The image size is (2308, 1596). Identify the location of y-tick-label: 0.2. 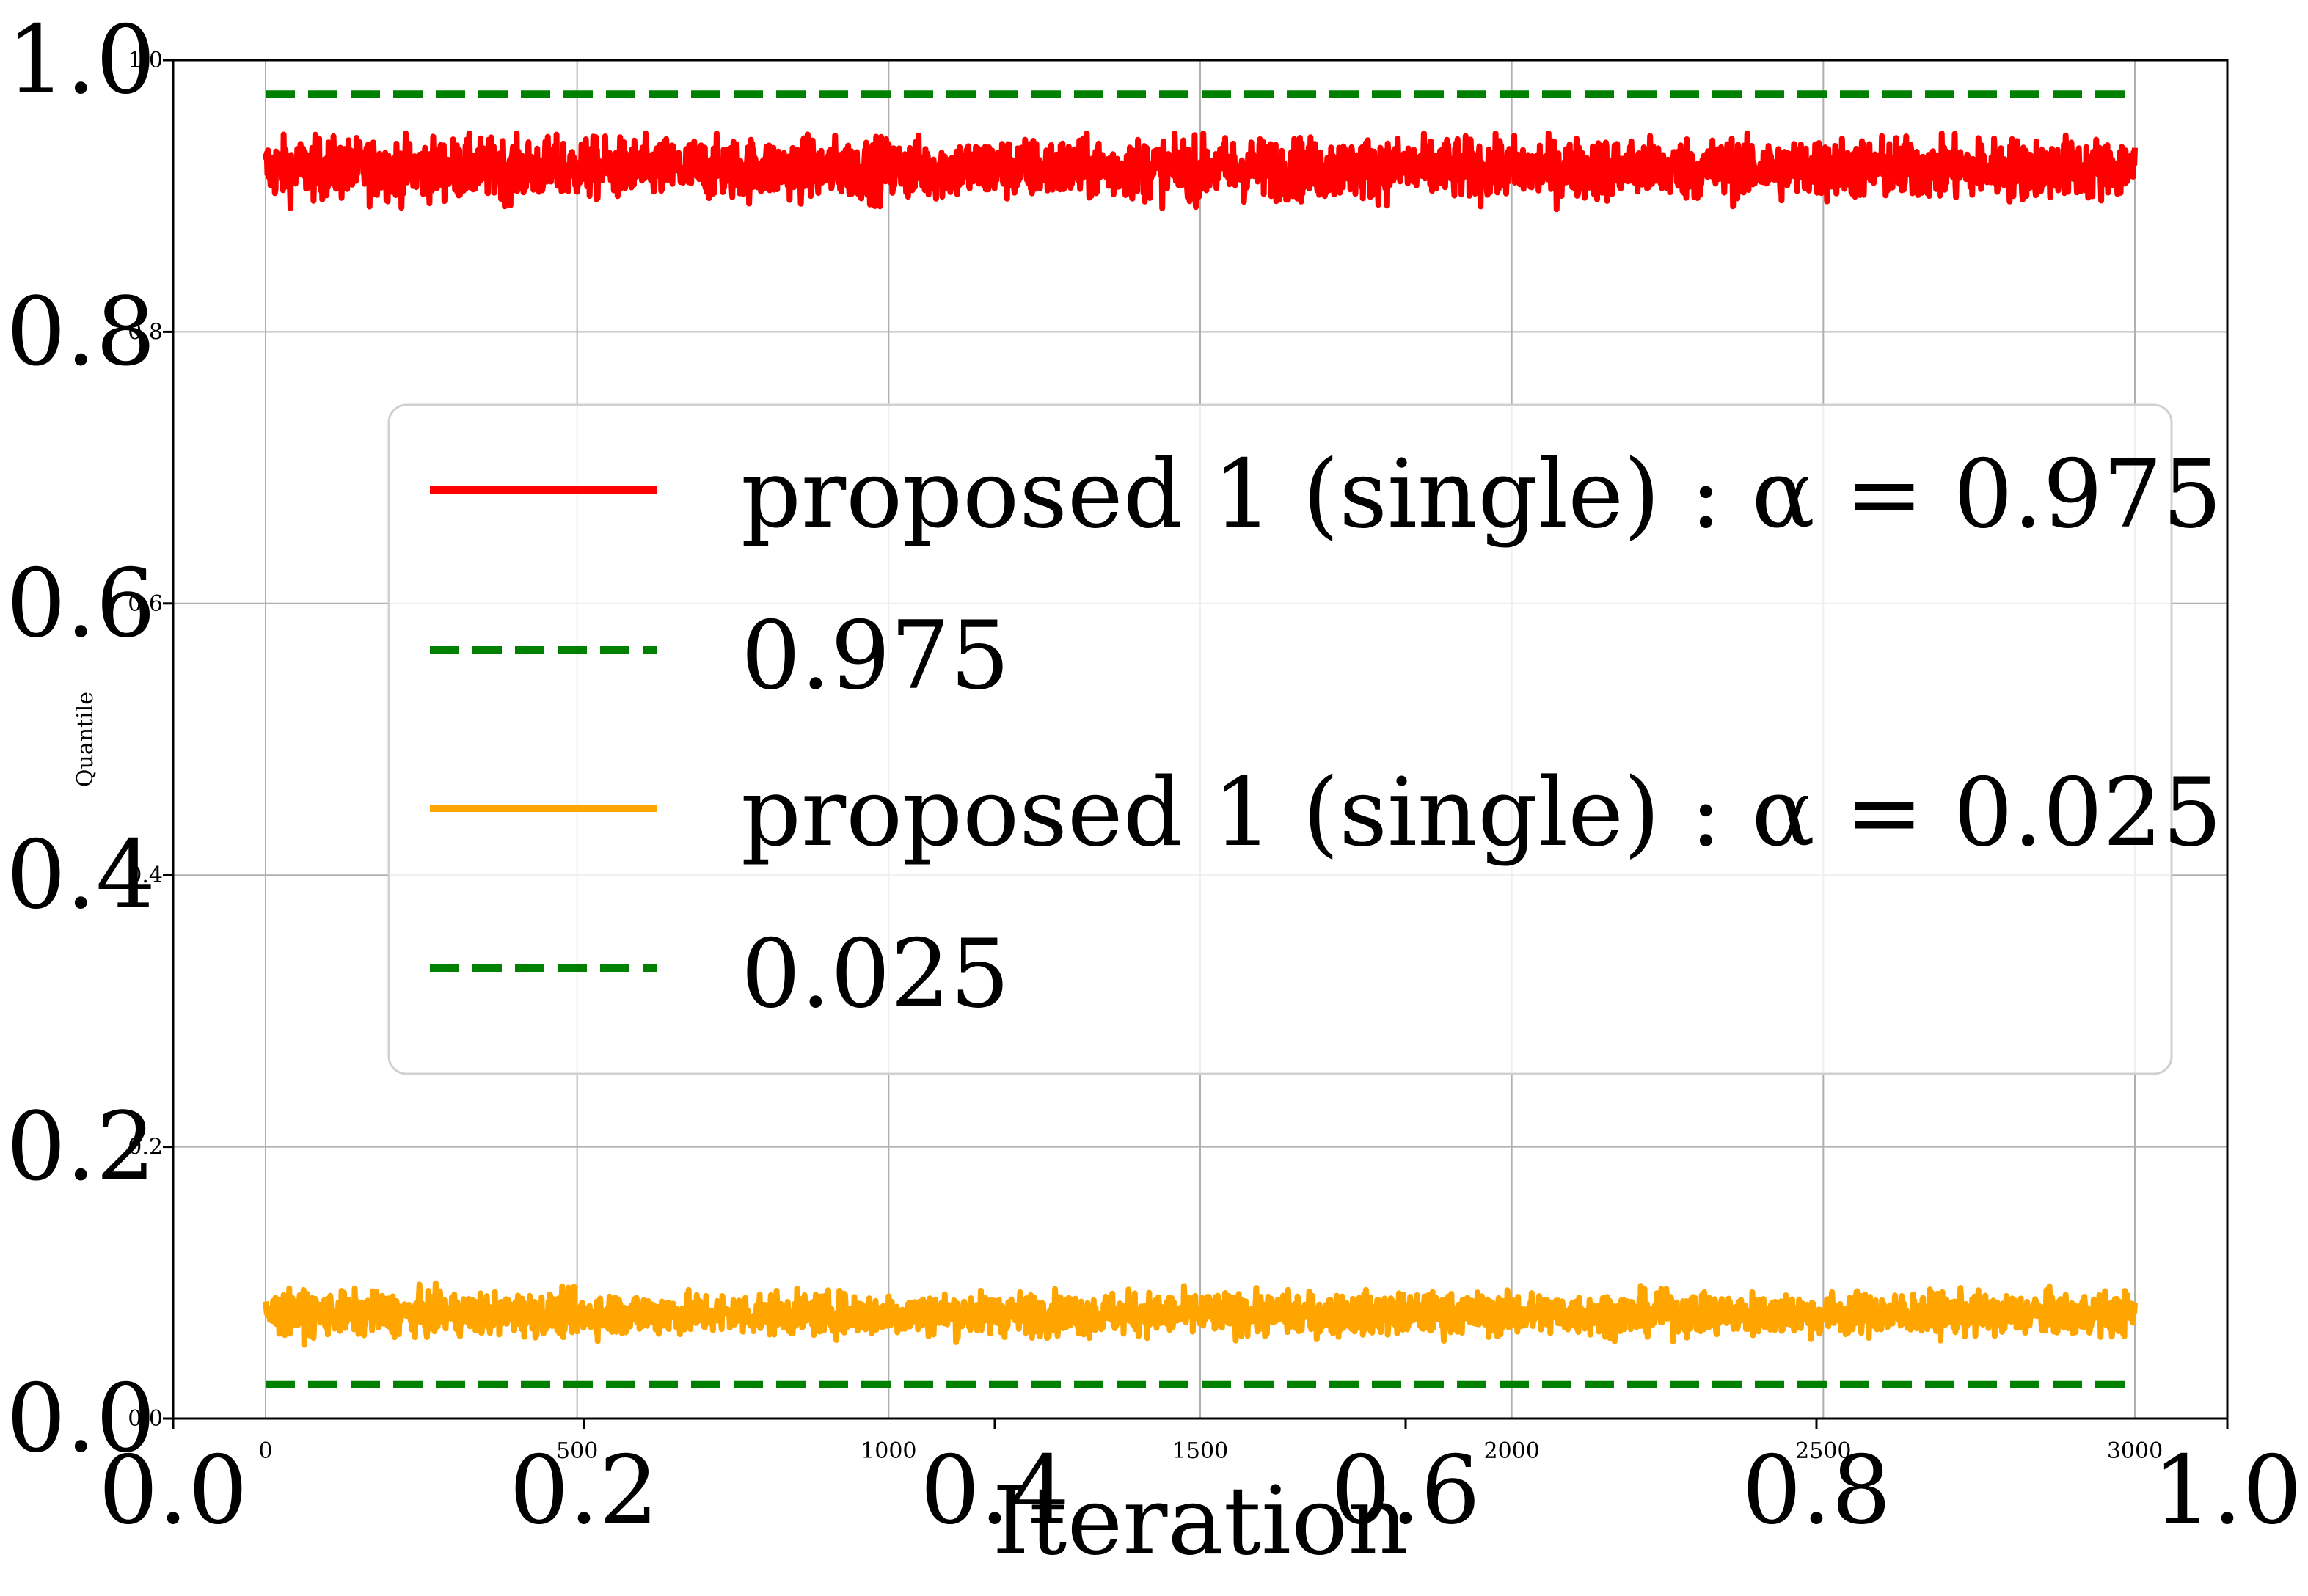
(145, 1147).